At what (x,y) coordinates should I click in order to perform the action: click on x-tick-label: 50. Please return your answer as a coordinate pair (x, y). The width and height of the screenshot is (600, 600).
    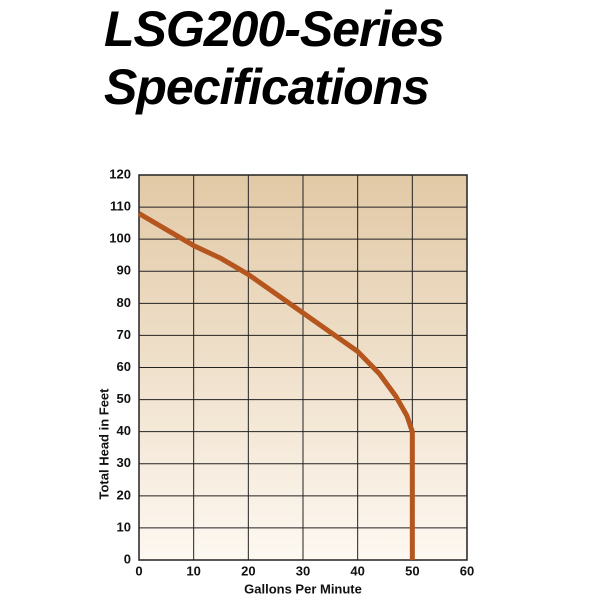
    Looking at the image, I should click on (412, 570).